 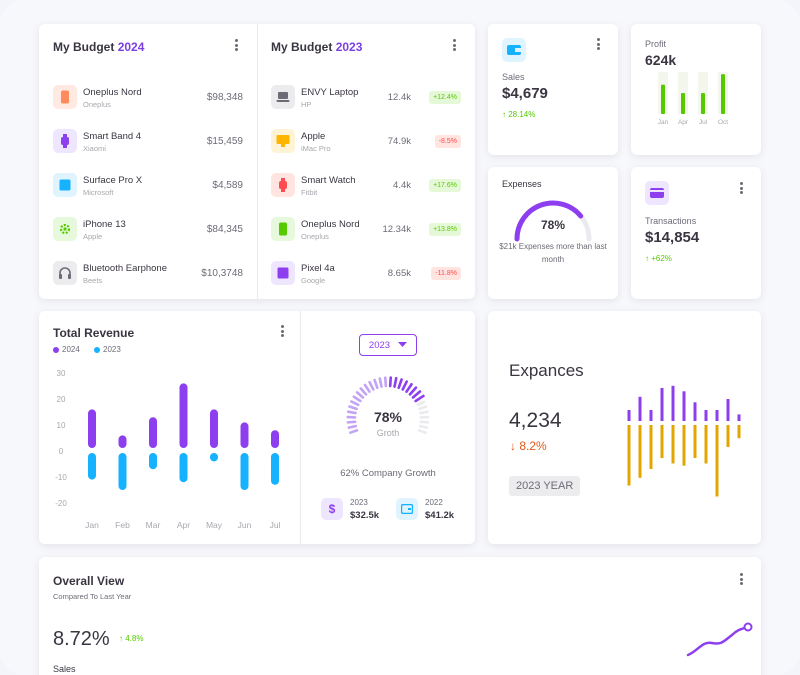 I want to click on budget-item: Apple iMac Pro 74.9k -8.5%, so click(x=366, y=143).